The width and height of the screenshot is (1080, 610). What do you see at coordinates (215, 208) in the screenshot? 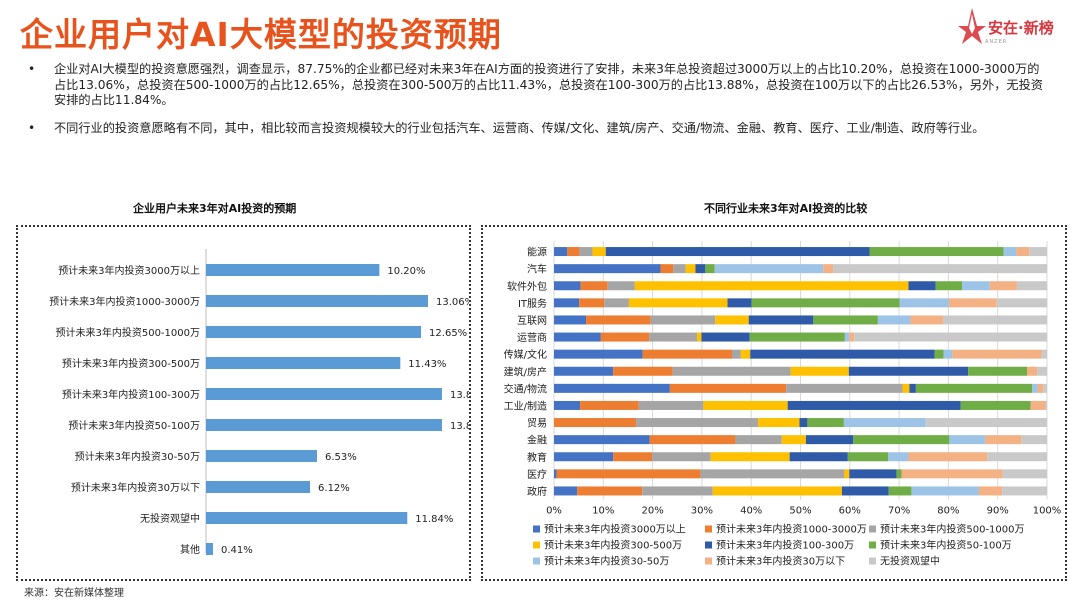
I see `left-chart-title: 企业用户未来3年对AI投资的预期` at bounding box center [215, 208].